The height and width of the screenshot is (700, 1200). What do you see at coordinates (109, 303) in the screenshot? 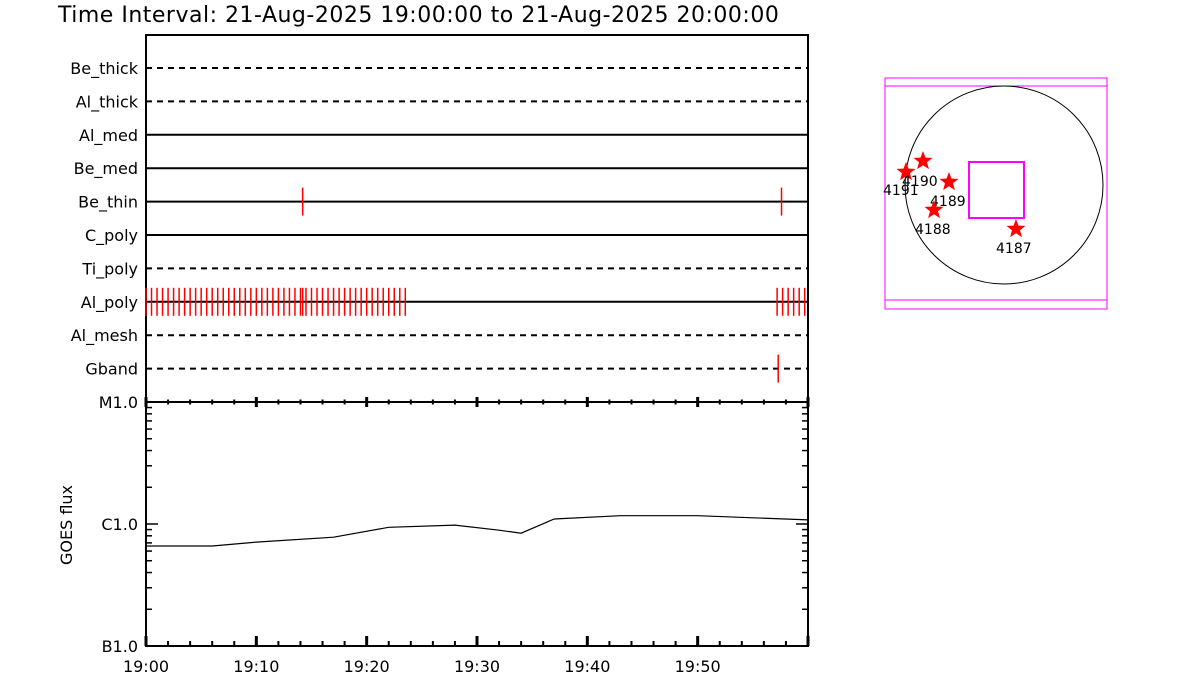
I see `filter-label: Al_poly` at bounding box center [109, 303].